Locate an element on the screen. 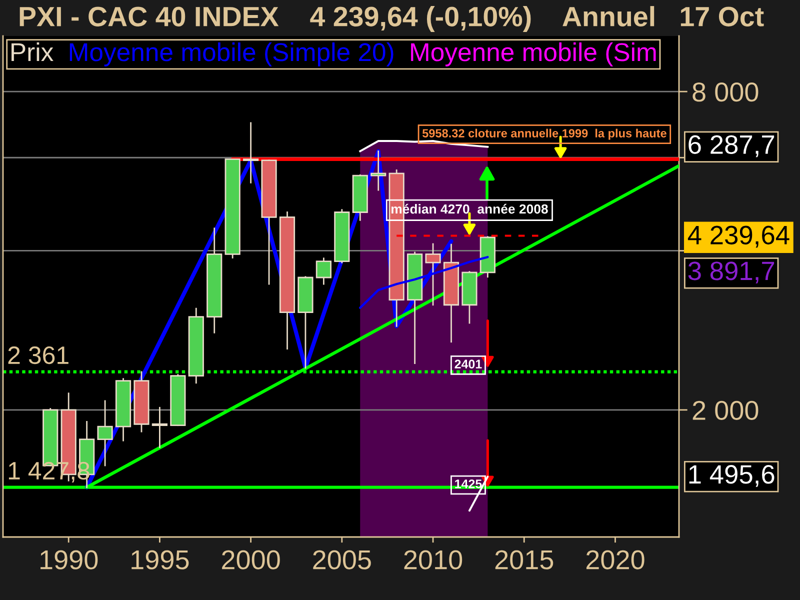 This screenshot has width=800, height=600. legend-label: Moyenne mobile (Sim is located at coordinates (533, 54).